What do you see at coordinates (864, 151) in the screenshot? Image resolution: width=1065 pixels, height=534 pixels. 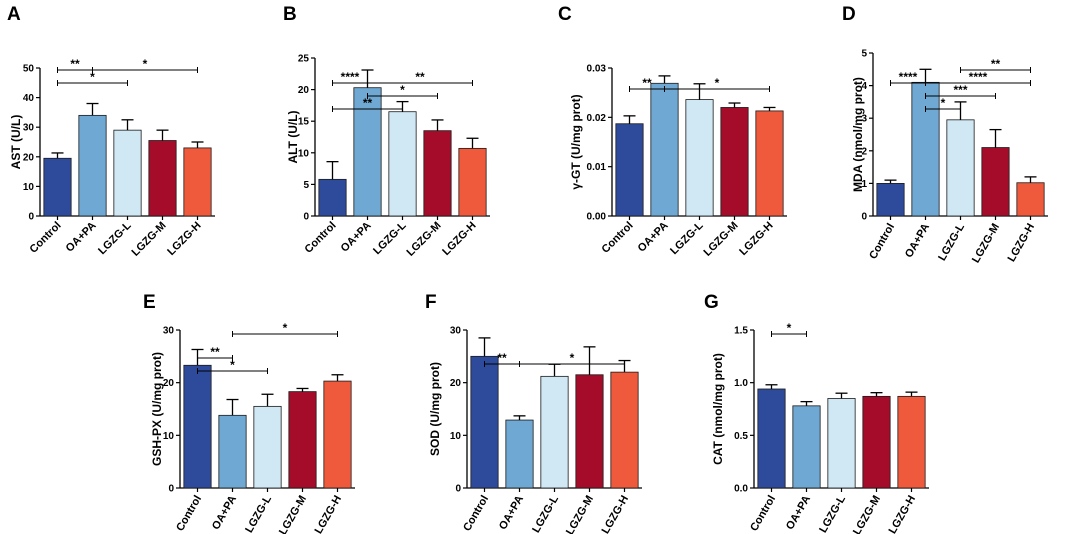 I see `y-tick-label: 2` at bounding box center [864, 151].